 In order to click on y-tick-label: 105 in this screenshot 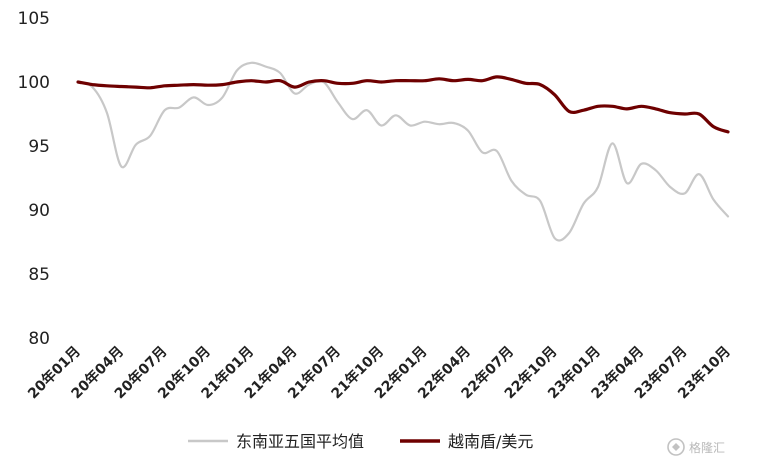, I will do `click(34, 19)`.